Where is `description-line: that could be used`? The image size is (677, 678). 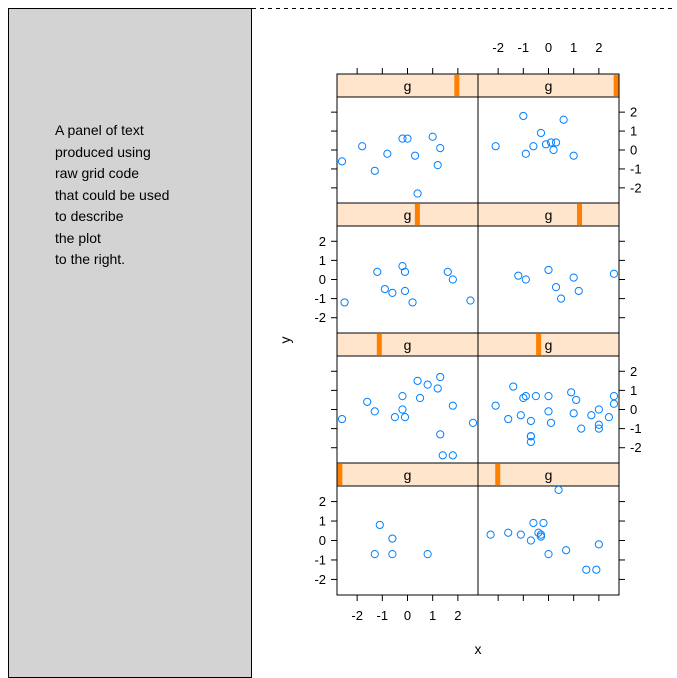
description-line: that could be used is located at coordinates (112, 194).